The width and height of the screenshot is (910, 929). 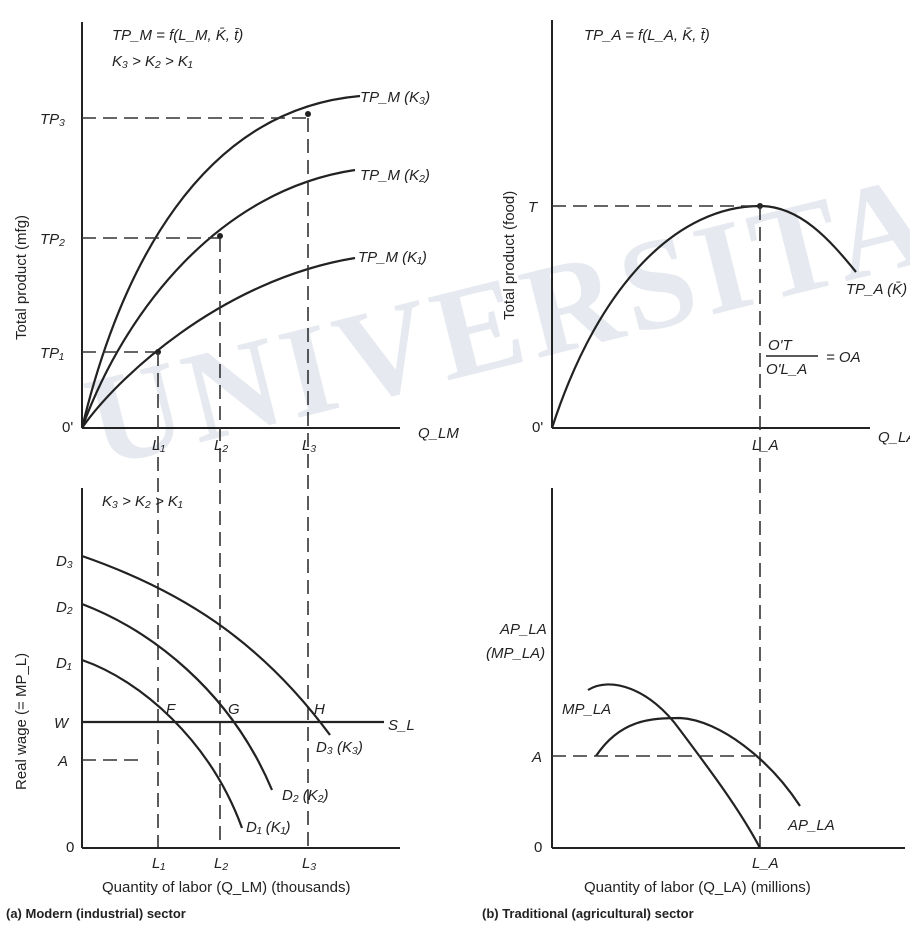 I want to click on equation-a: TP_M = f(L_M, K̄, t̄), so click(x=177, y=35).